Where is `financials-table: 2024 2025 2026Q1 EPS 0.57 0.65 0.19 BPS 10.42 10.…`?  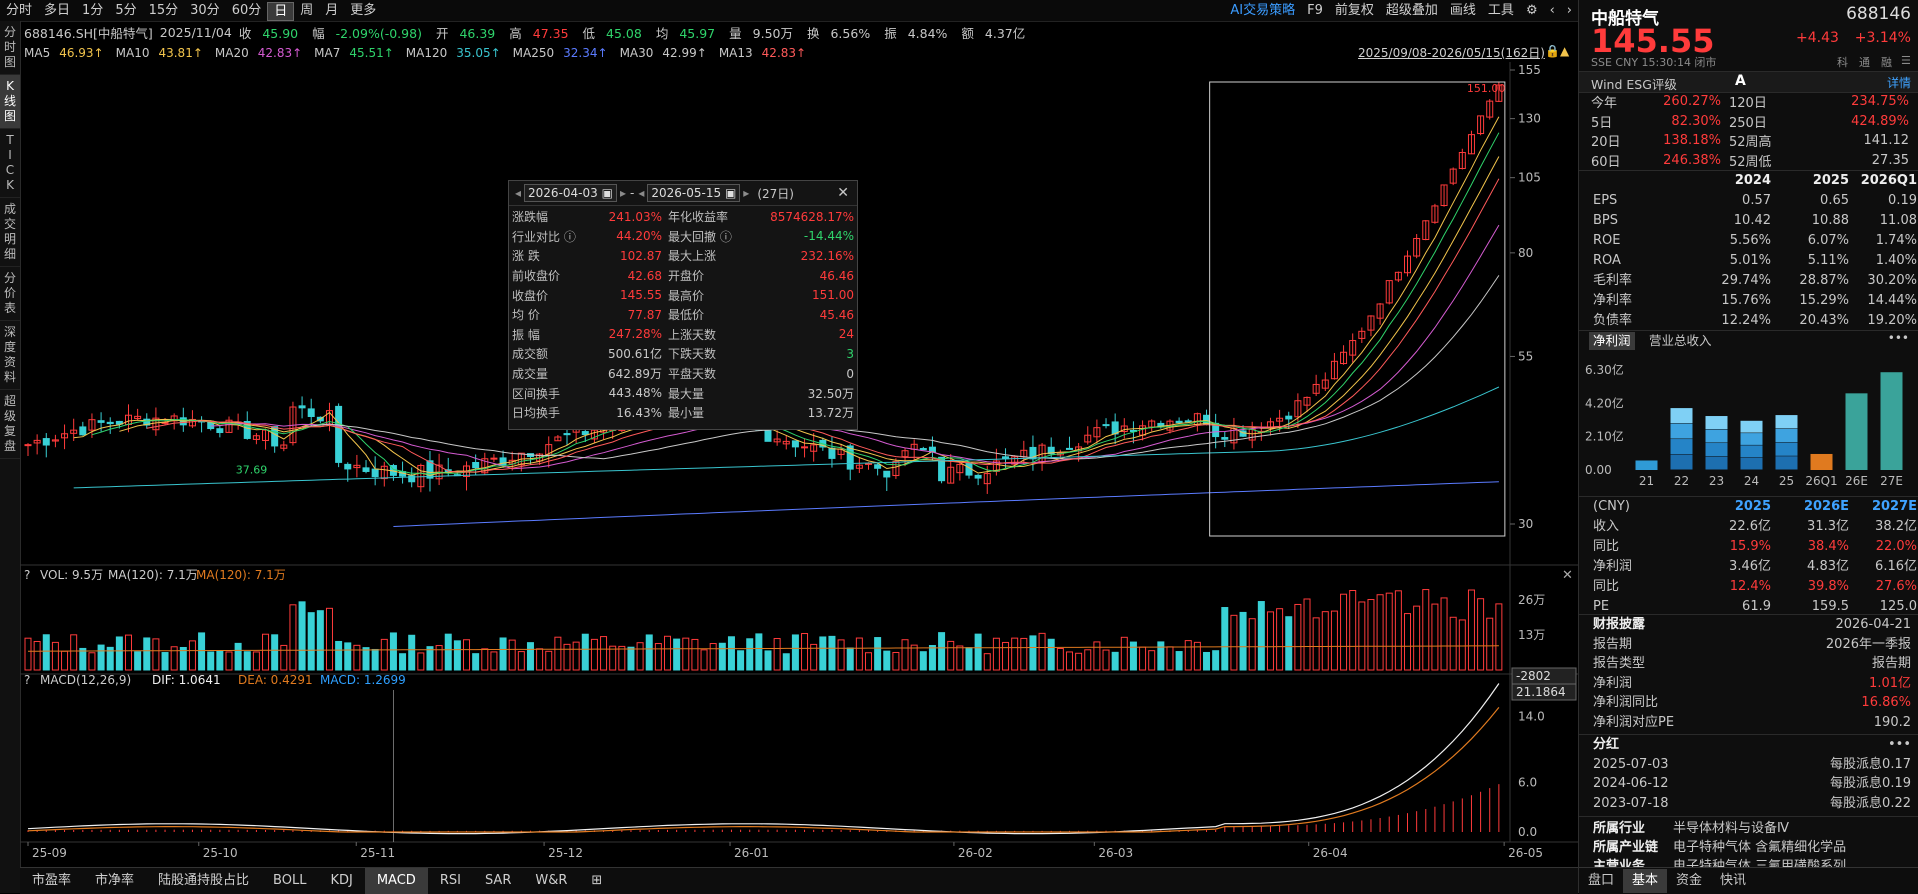
financials-table: 2024 2025 2026Q1 EPS 0.57 0.65 0.19 BPS 10.42 10.… is located at coordinates (1748, 250).